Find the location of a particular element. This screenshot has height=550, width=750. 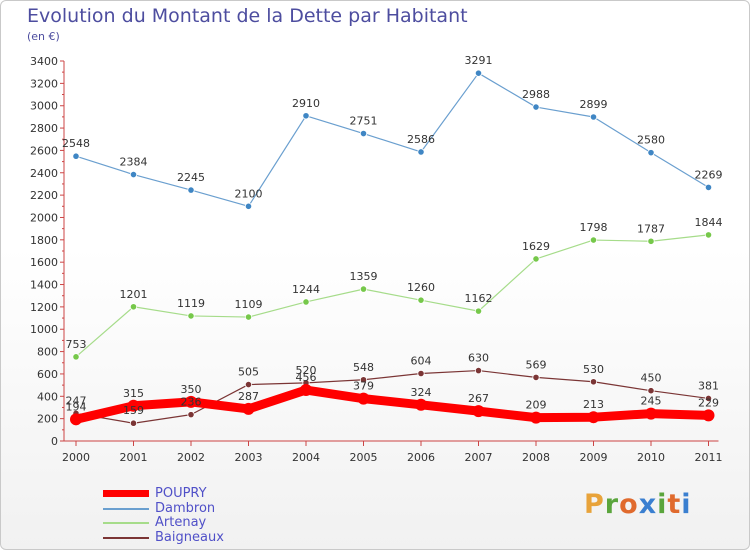

data-label-poupry: 315 is located at coordinates (133, 393).